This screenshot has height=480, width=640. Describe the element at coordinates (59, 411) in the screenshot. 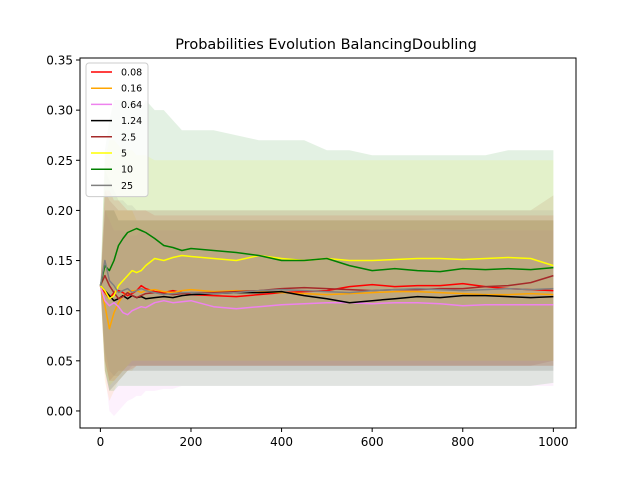

I see `y-tick-label: 0.00` at that location.